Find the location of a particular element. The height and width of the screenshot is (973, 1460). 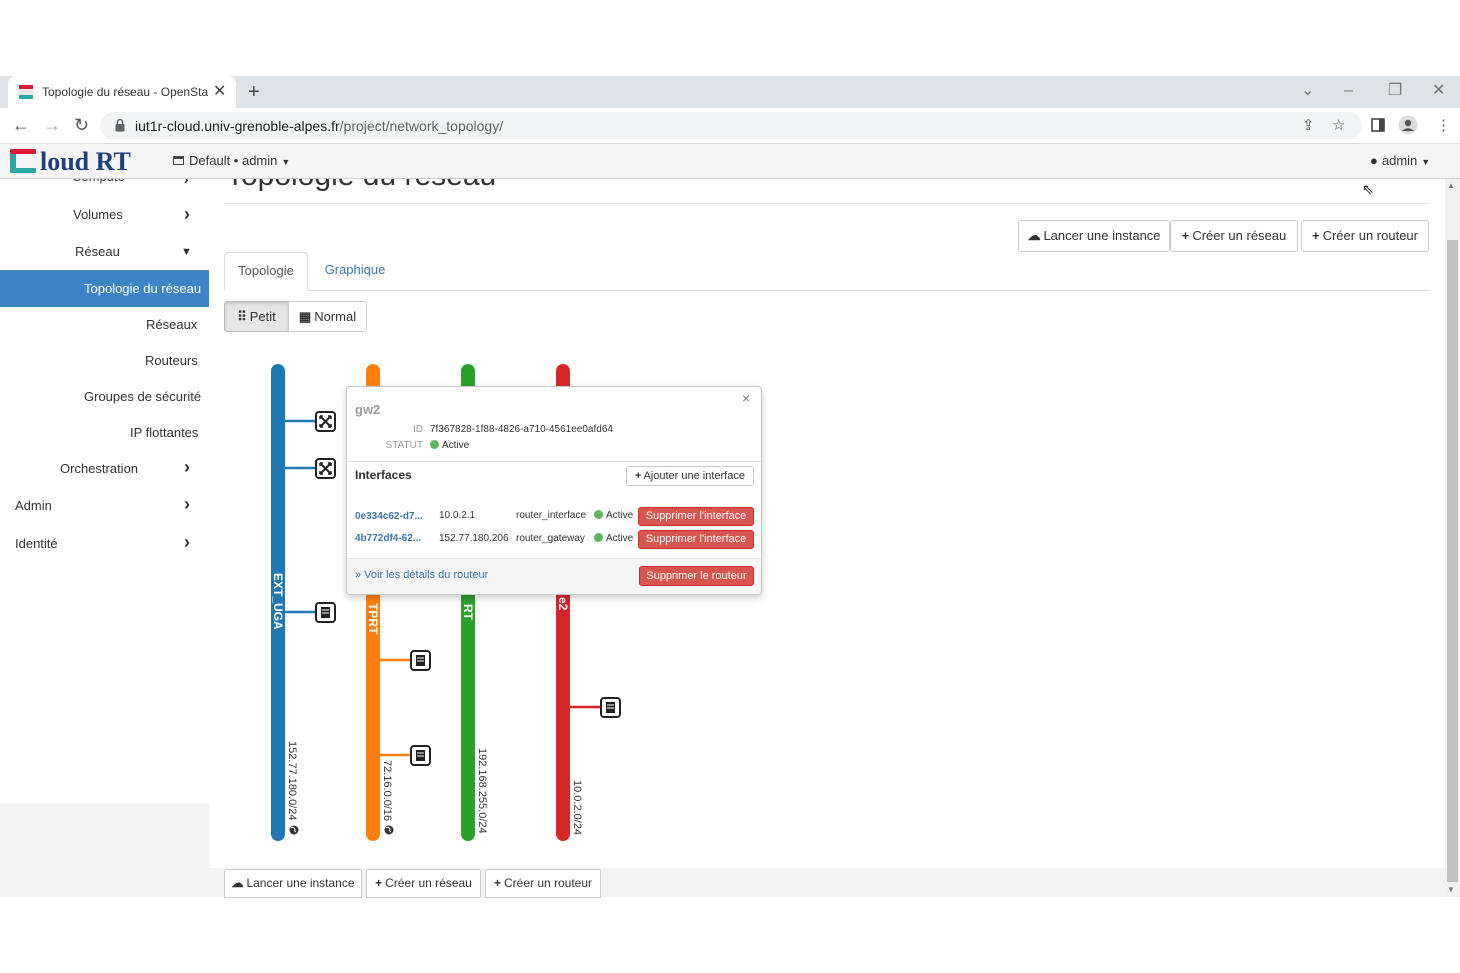

side-panel-icon is located at coordinates (1378, 125).